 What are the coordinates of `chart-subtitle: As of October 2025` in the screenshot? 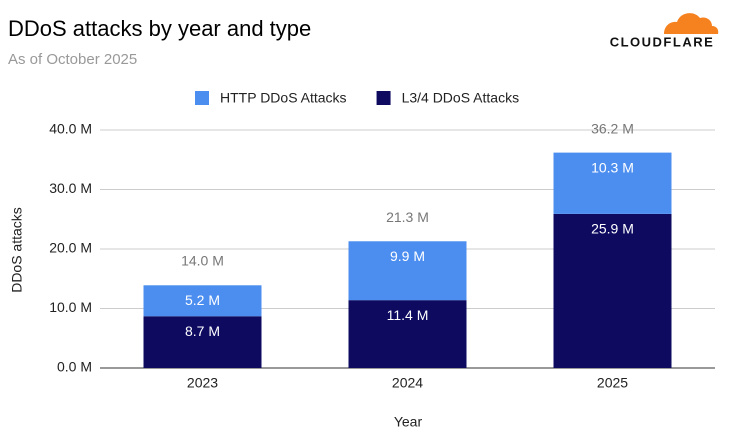 It's located at (72, 59).